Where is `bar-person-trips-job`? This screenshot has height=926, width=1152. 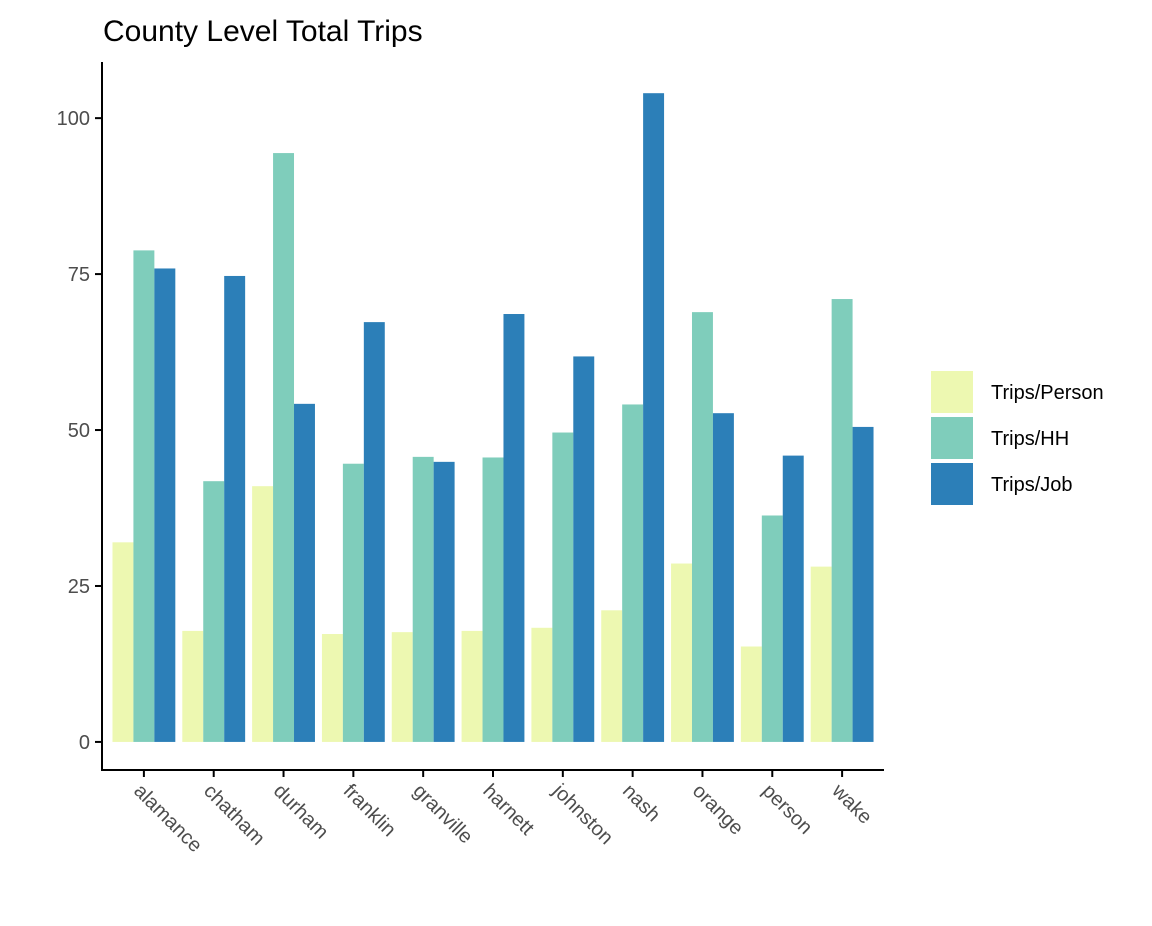
bar-person-trips-job is located at coordinates (793, 598).